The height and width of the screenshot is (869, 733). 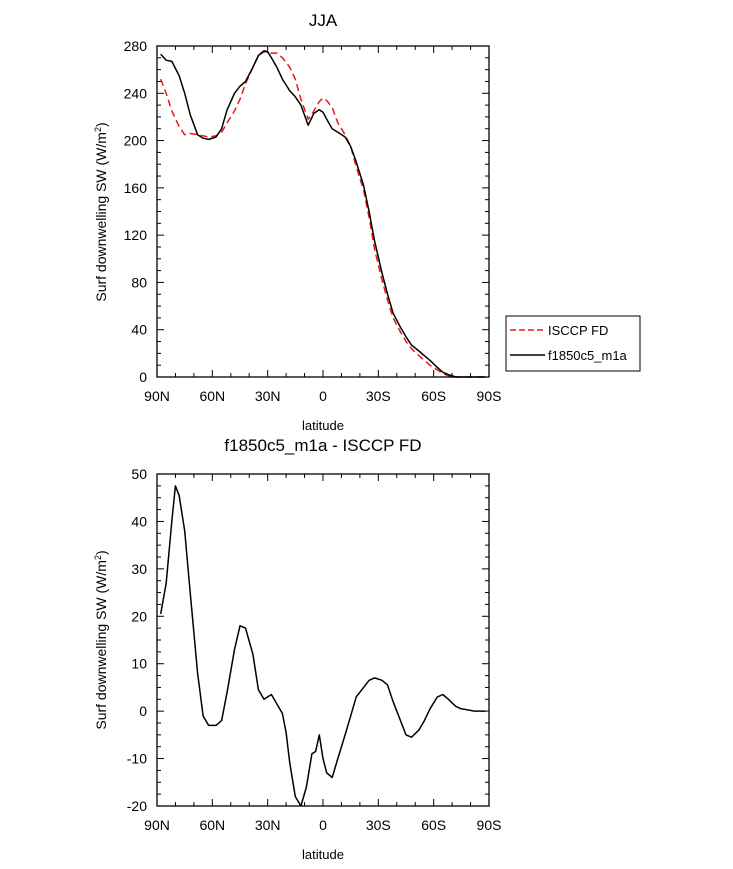 I want to click on top-y-tick-label-4: 160, so click(x=136, y=188).